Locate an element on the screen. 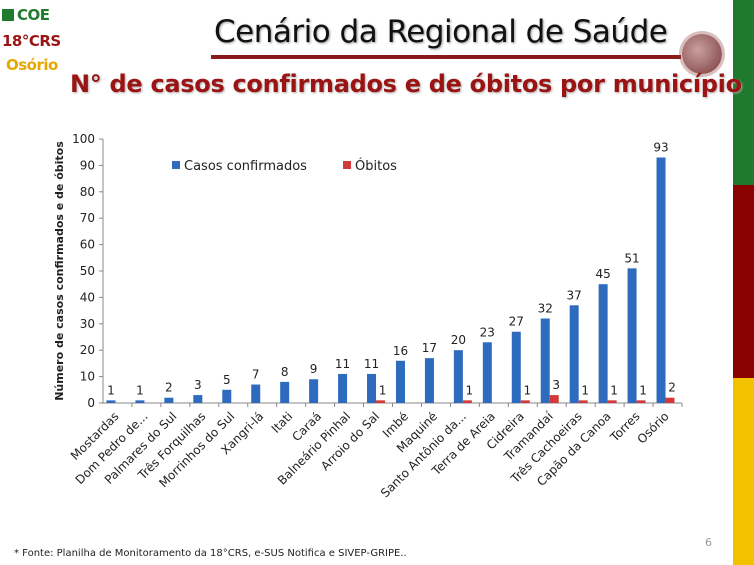  data-label-cases: 5 is located at coordinates (227, 380).